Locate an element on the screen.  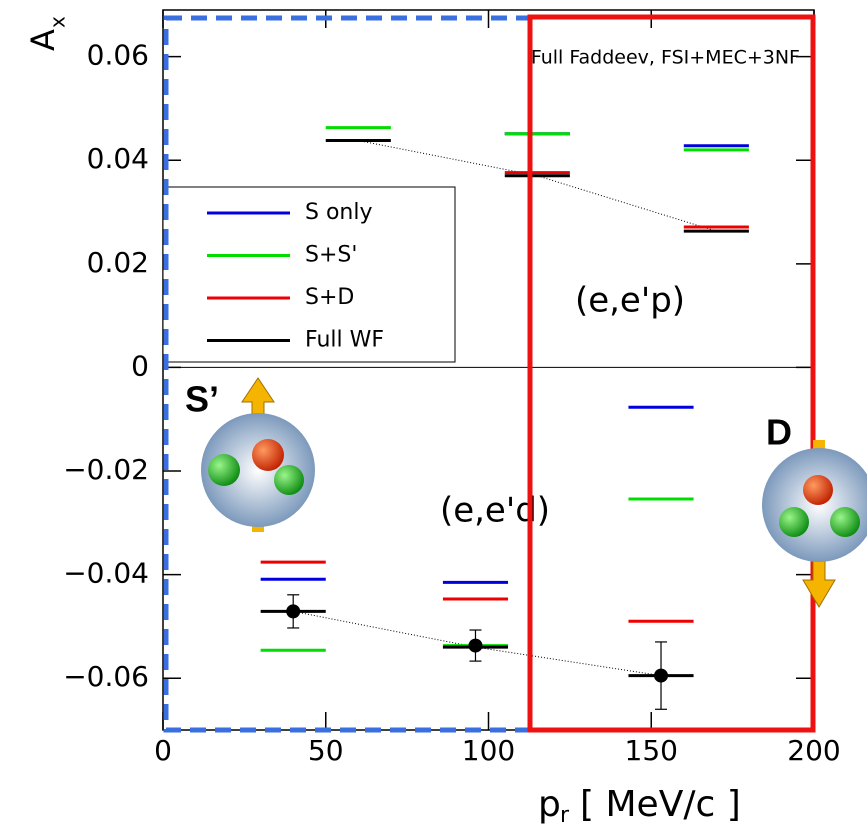
reaction-label: (e,e'd) is located at coordinates (495, 511).